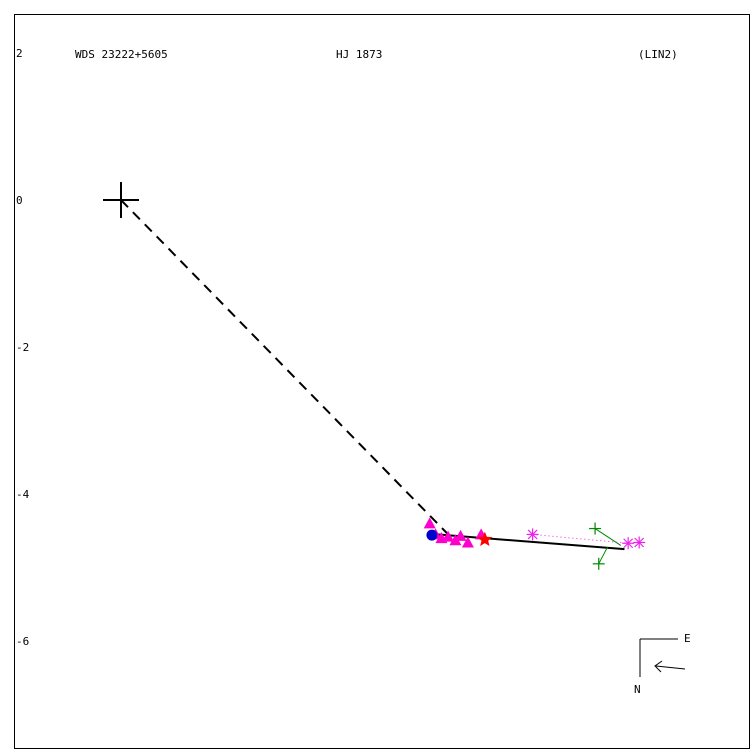 Image resolution: width=750 pixels, height=750 pixels. What do you see at coordinates (23, 494) in the screenshot?
I see `y-tick-label: -4` at bounding box center [23, 494].